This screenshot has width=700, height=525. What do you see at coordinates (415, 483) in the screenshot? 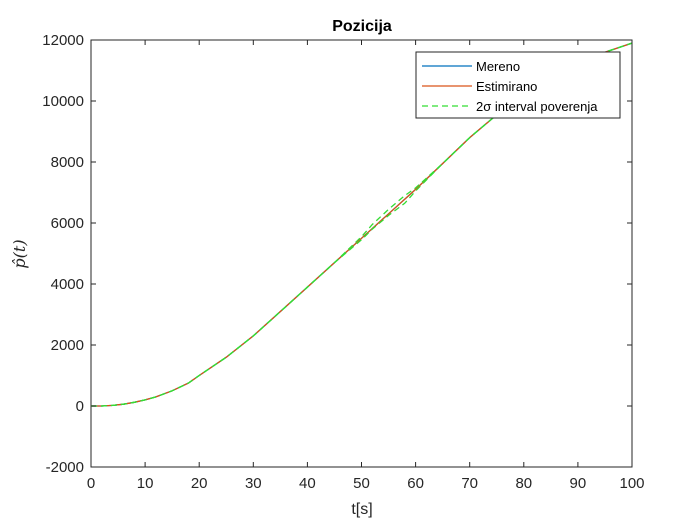
I see `x-tick-label: 60` at bounding box center [415, 483].